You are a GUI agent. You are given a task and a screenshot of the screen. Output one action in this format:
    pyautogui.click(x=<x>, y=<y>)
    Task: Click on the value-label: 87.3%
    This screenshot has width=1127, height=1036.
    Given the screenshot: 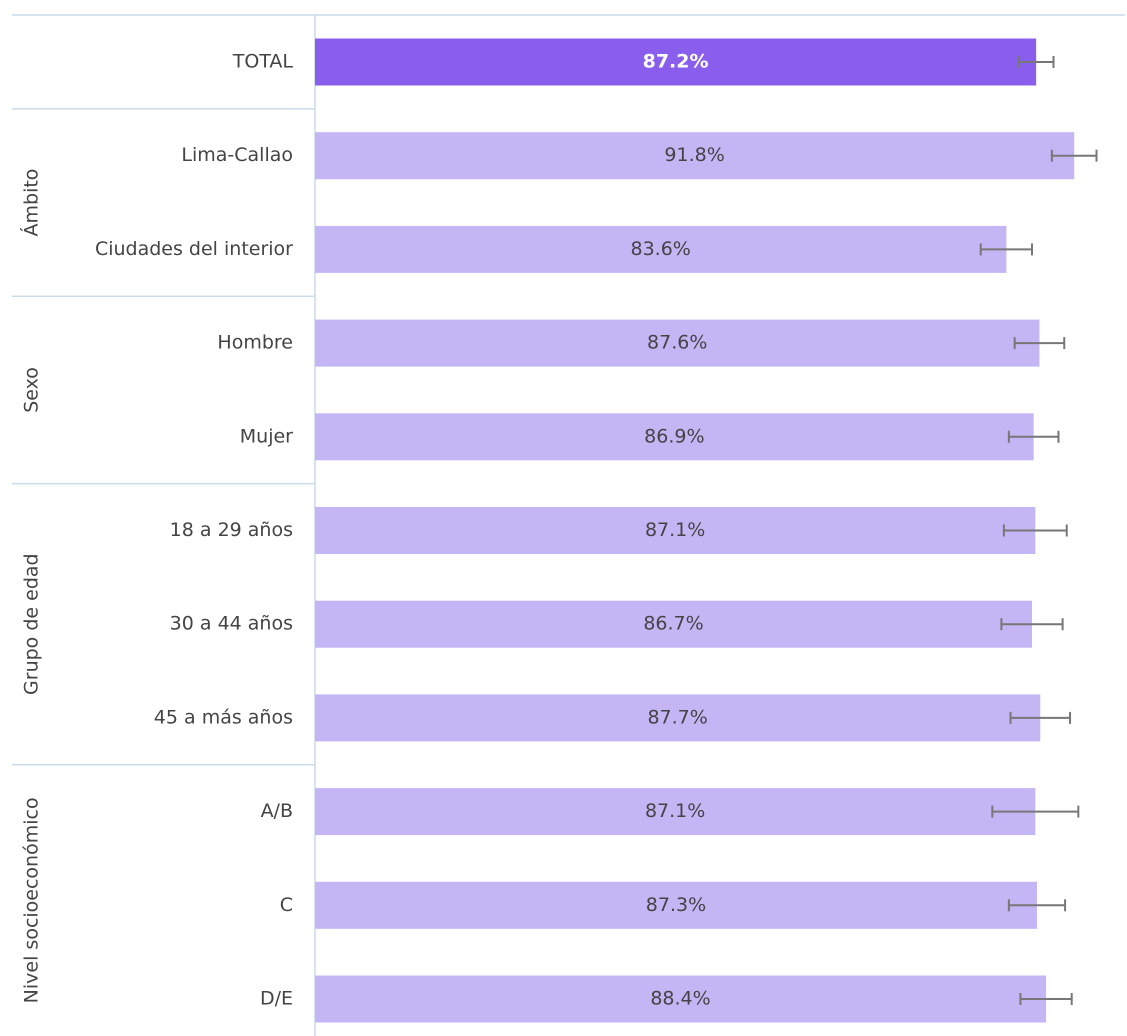 What is the action you would take?
    pyautogui.click(x=676, y=905)
    